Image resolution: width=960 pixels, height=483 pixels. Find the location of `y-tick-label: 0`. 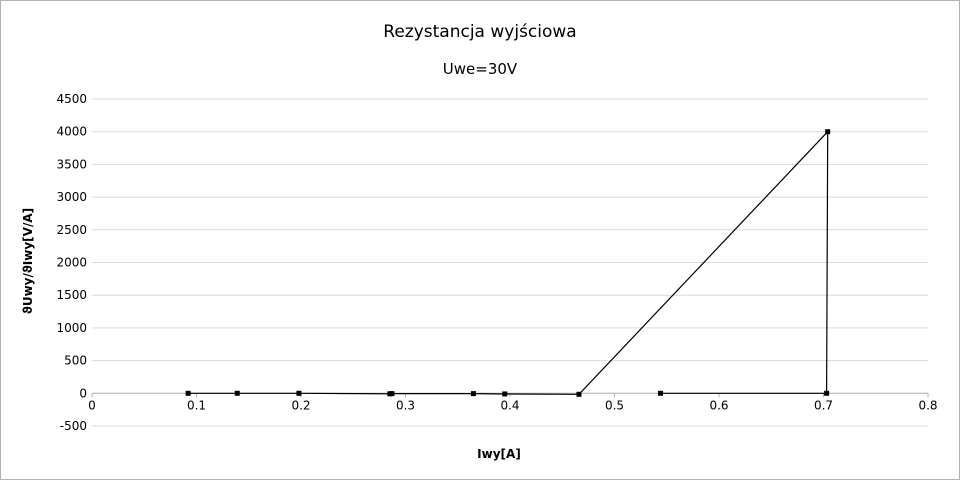

y-tick-label: 0 is located at coordinates (83, 393).